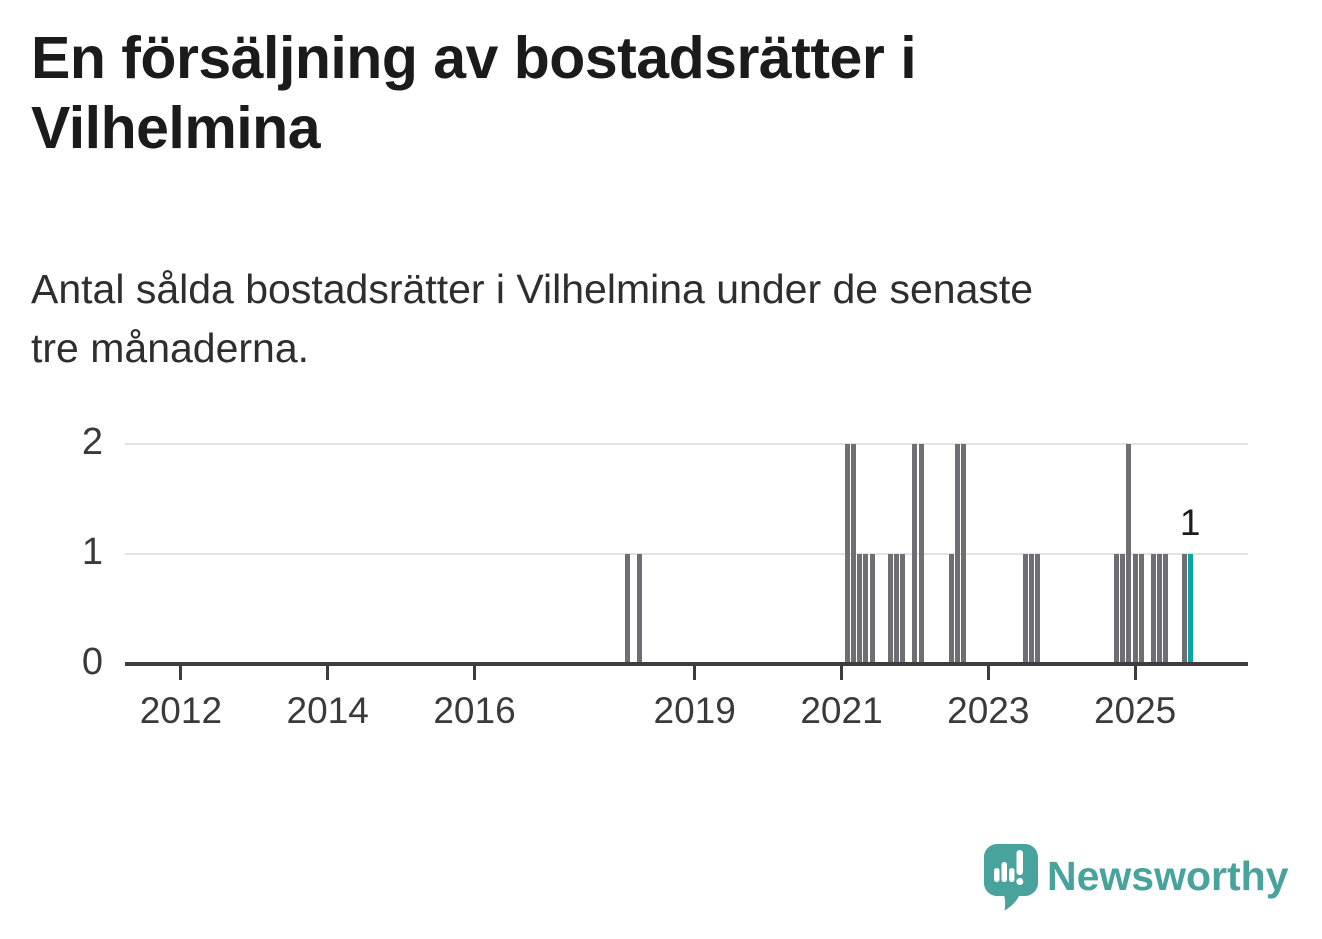  Describe the element at coordinates (92, 662) in the screenshot. I see `y-tick-label: 0` at that location.